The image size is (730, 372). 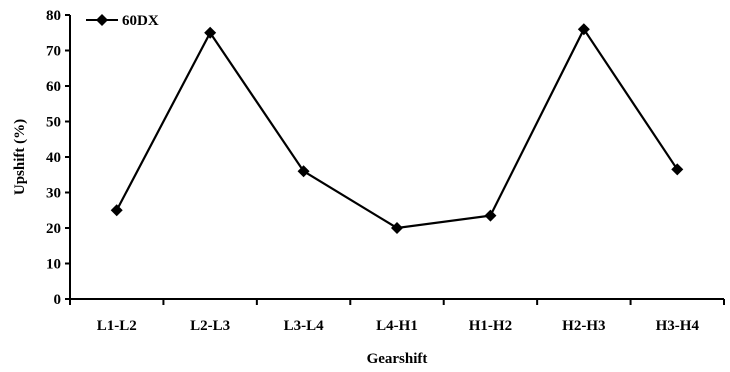 What do you see at coordinates (53, 158) in the screenshot?
I see `y-tick-label: 40` at bounding box center [53, 158].